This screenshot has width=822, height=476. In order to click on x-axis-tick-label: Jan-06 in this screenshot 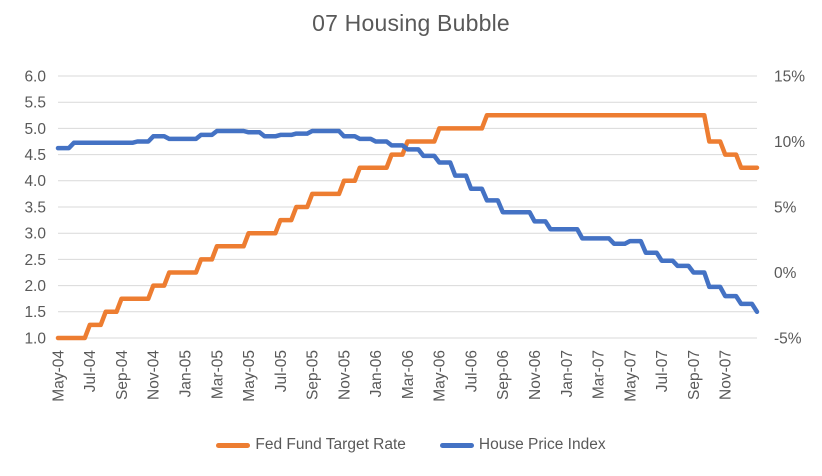, I will do `click(376, 373)`.